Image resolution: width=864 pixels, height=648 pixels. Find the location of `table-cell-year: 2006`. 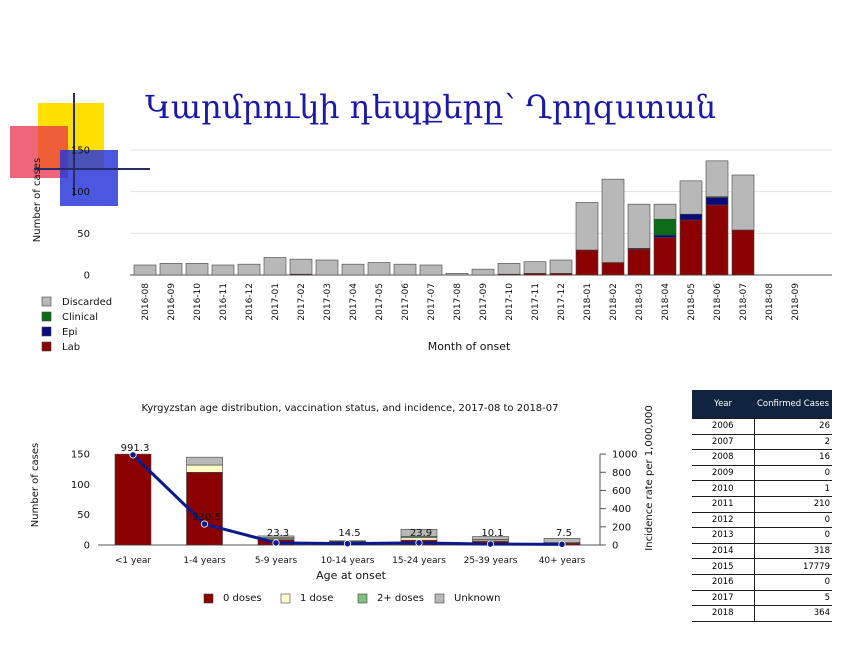

table-cell-year: 2006 is located at coordinates (723, 426).